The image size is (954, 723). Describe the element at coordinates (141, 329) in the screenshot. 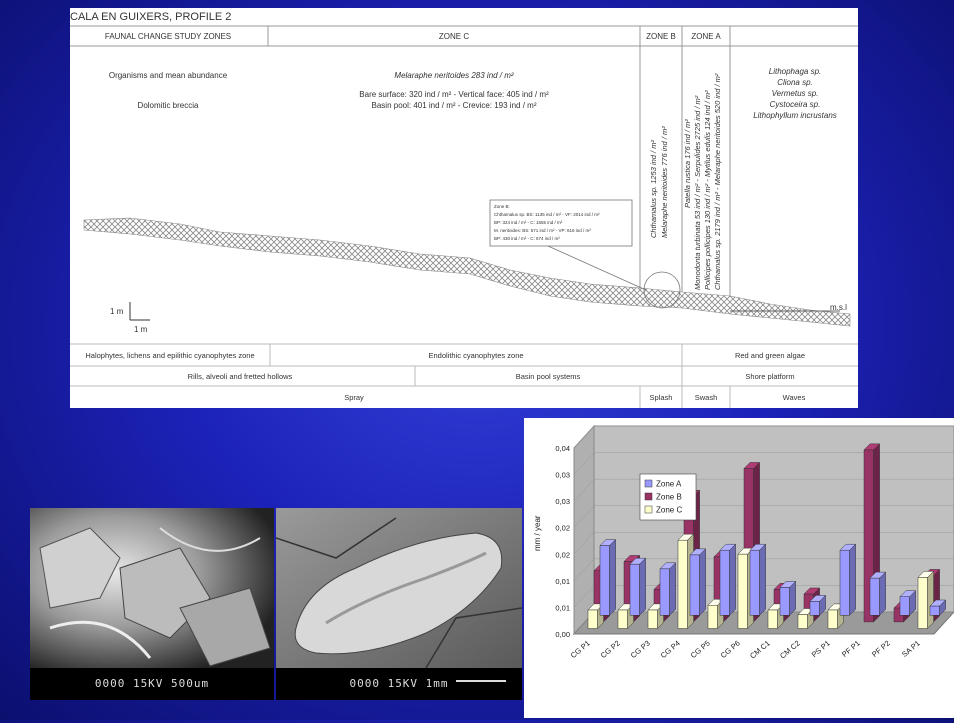

I see `scale-horizontal-label: 1 m` at that location.